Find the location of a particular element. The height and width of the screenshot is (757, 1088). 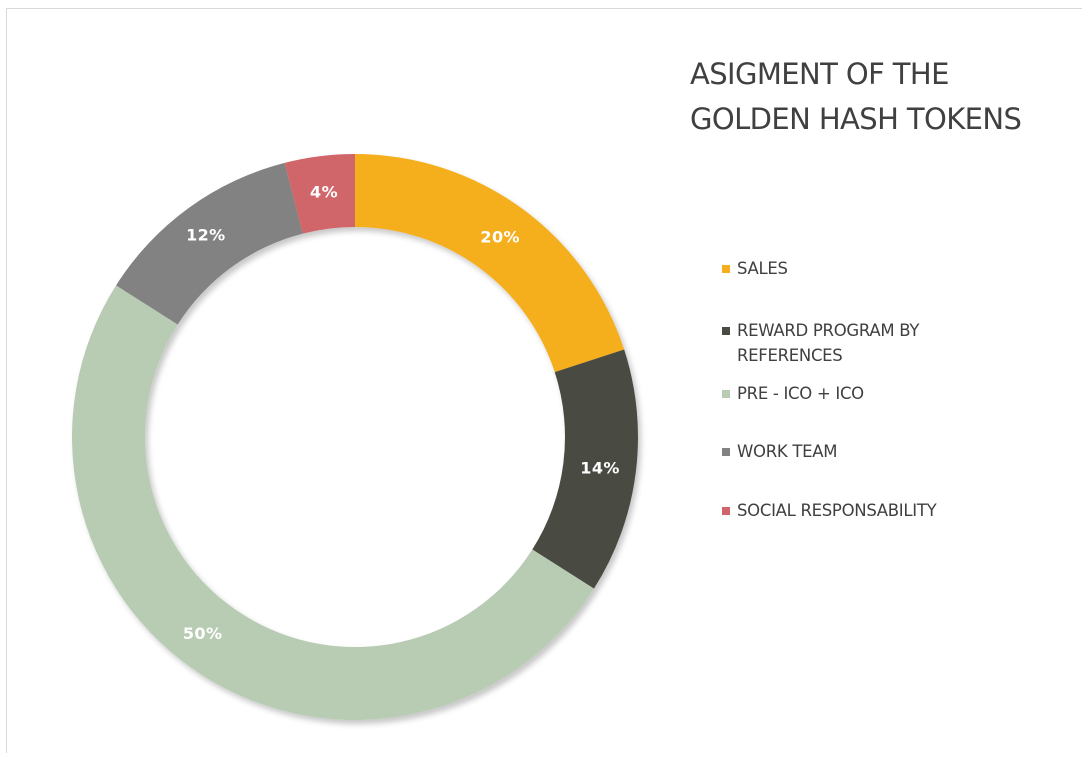

legend-item-reward-program: REWARD PROGRAM BY REFERENCES is located at coordinates (844, 343).